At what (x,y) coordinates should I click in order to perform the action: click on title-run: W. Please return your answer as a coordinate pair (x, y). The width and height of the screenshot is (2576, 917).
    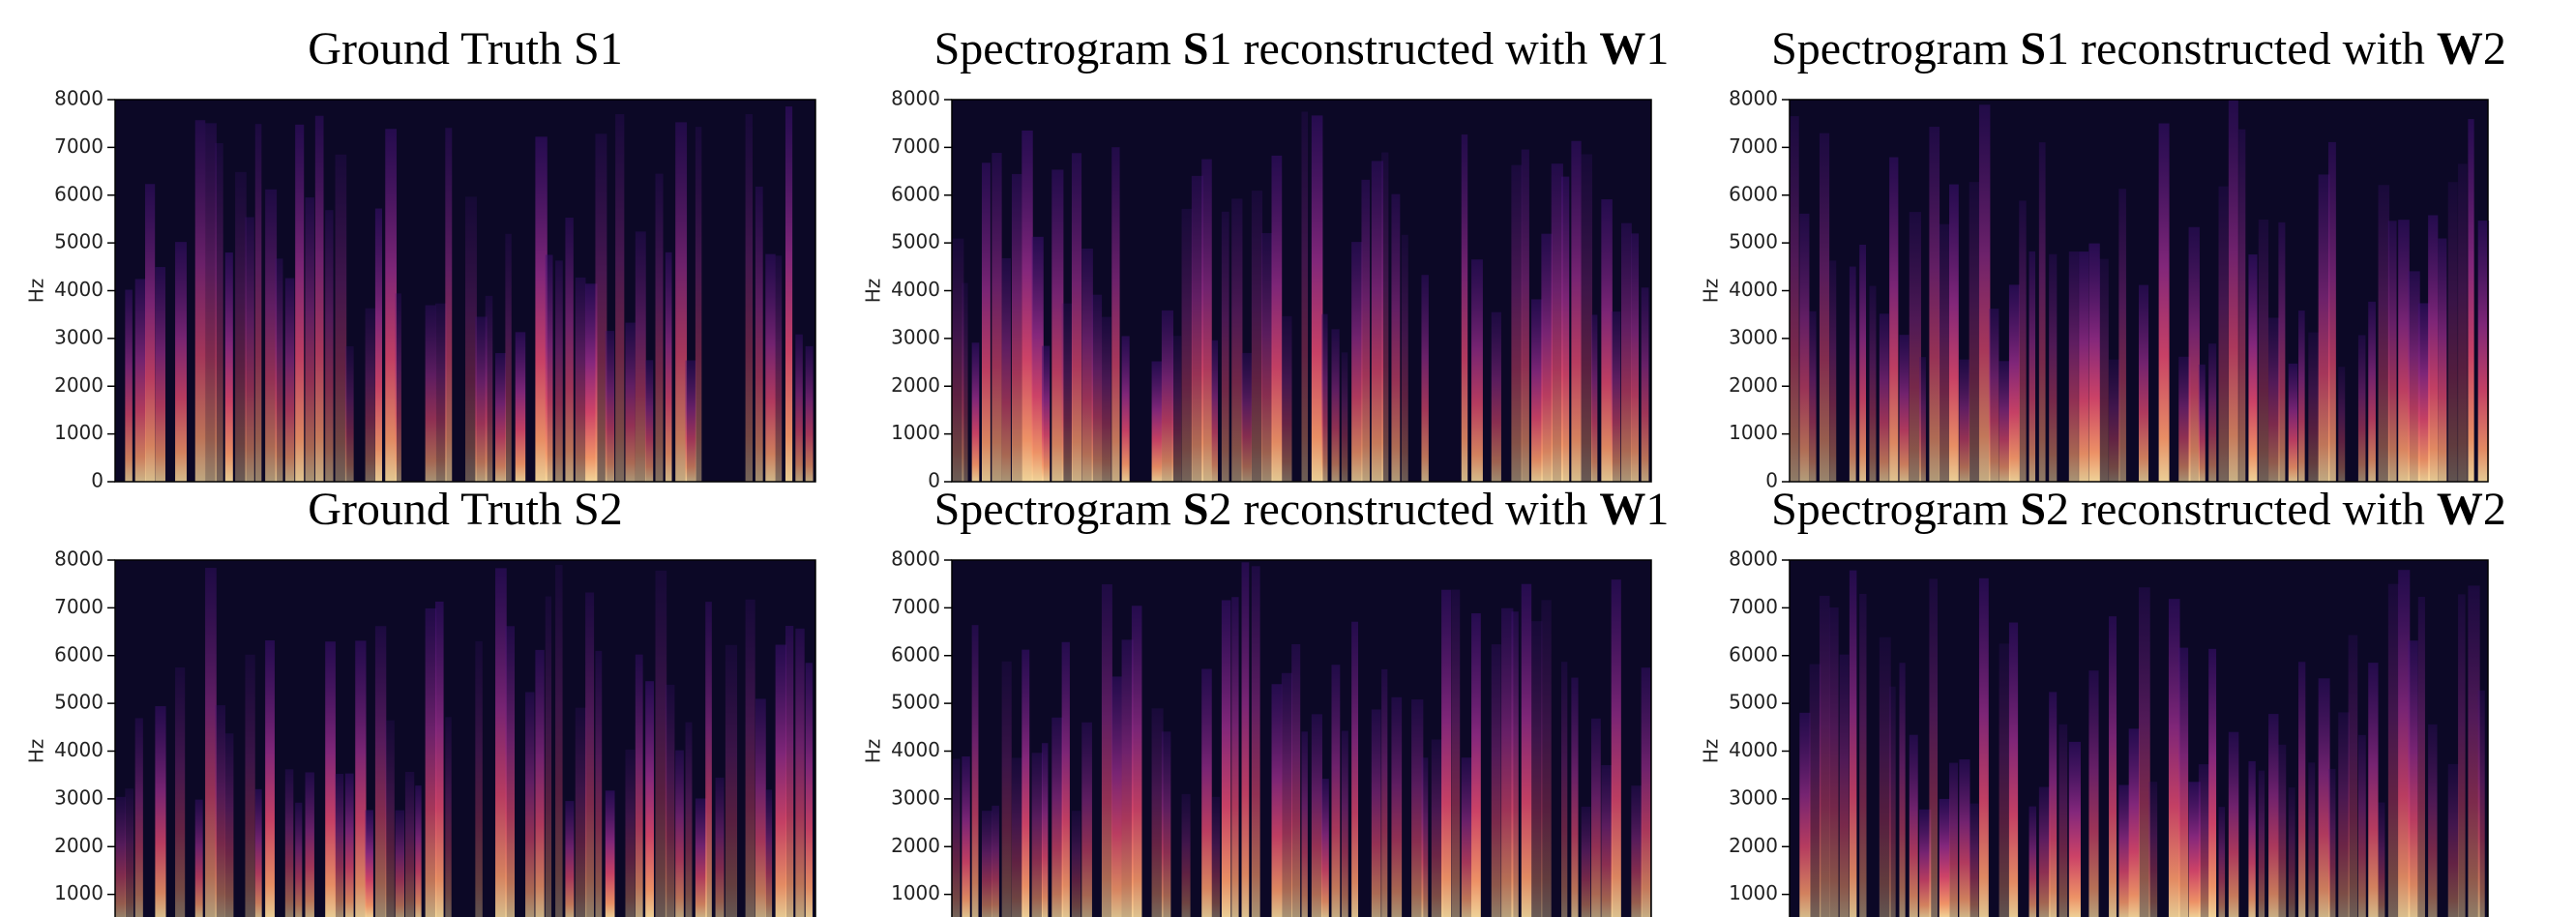
    Looking at the image, I should click on (1622, 510).